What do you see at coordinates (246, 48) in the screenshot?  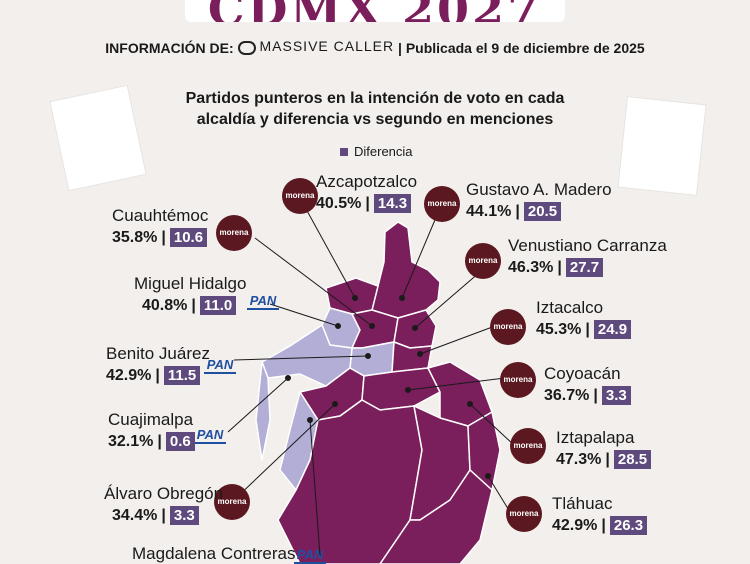 I see `massive-caller-logo-icon` at bounding box center [246, 48].